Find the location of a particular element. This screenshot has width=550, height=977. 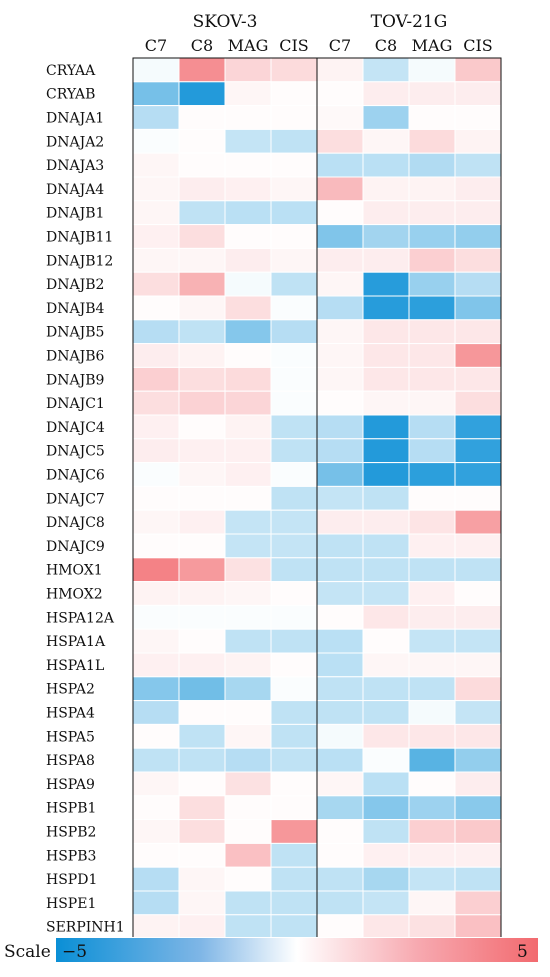

color-scale: Scale −5 5 is located at coordinates (275, 952).